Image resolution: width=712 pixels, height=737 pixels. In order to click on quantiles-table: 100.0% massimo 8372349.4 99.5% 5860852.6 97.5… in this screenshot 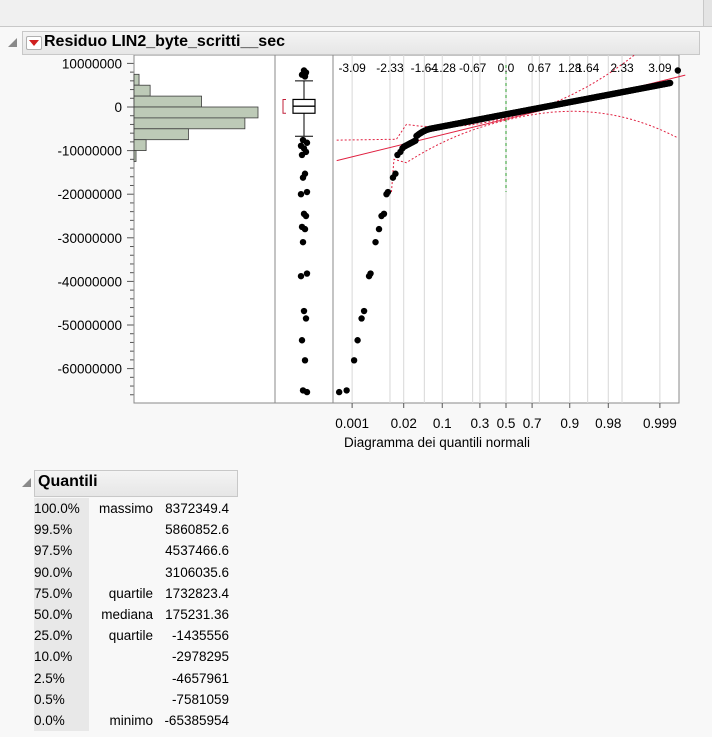, I will do `click(131, 615)`.